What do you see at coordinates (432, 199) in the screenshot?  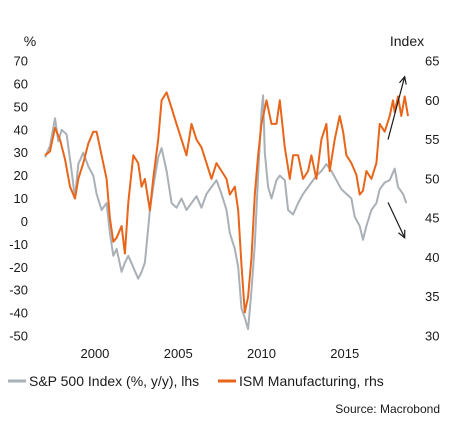 I see `right-axis-ticks: 65 60 55 50 45 40 35 30` at bounding box center [432, 199].